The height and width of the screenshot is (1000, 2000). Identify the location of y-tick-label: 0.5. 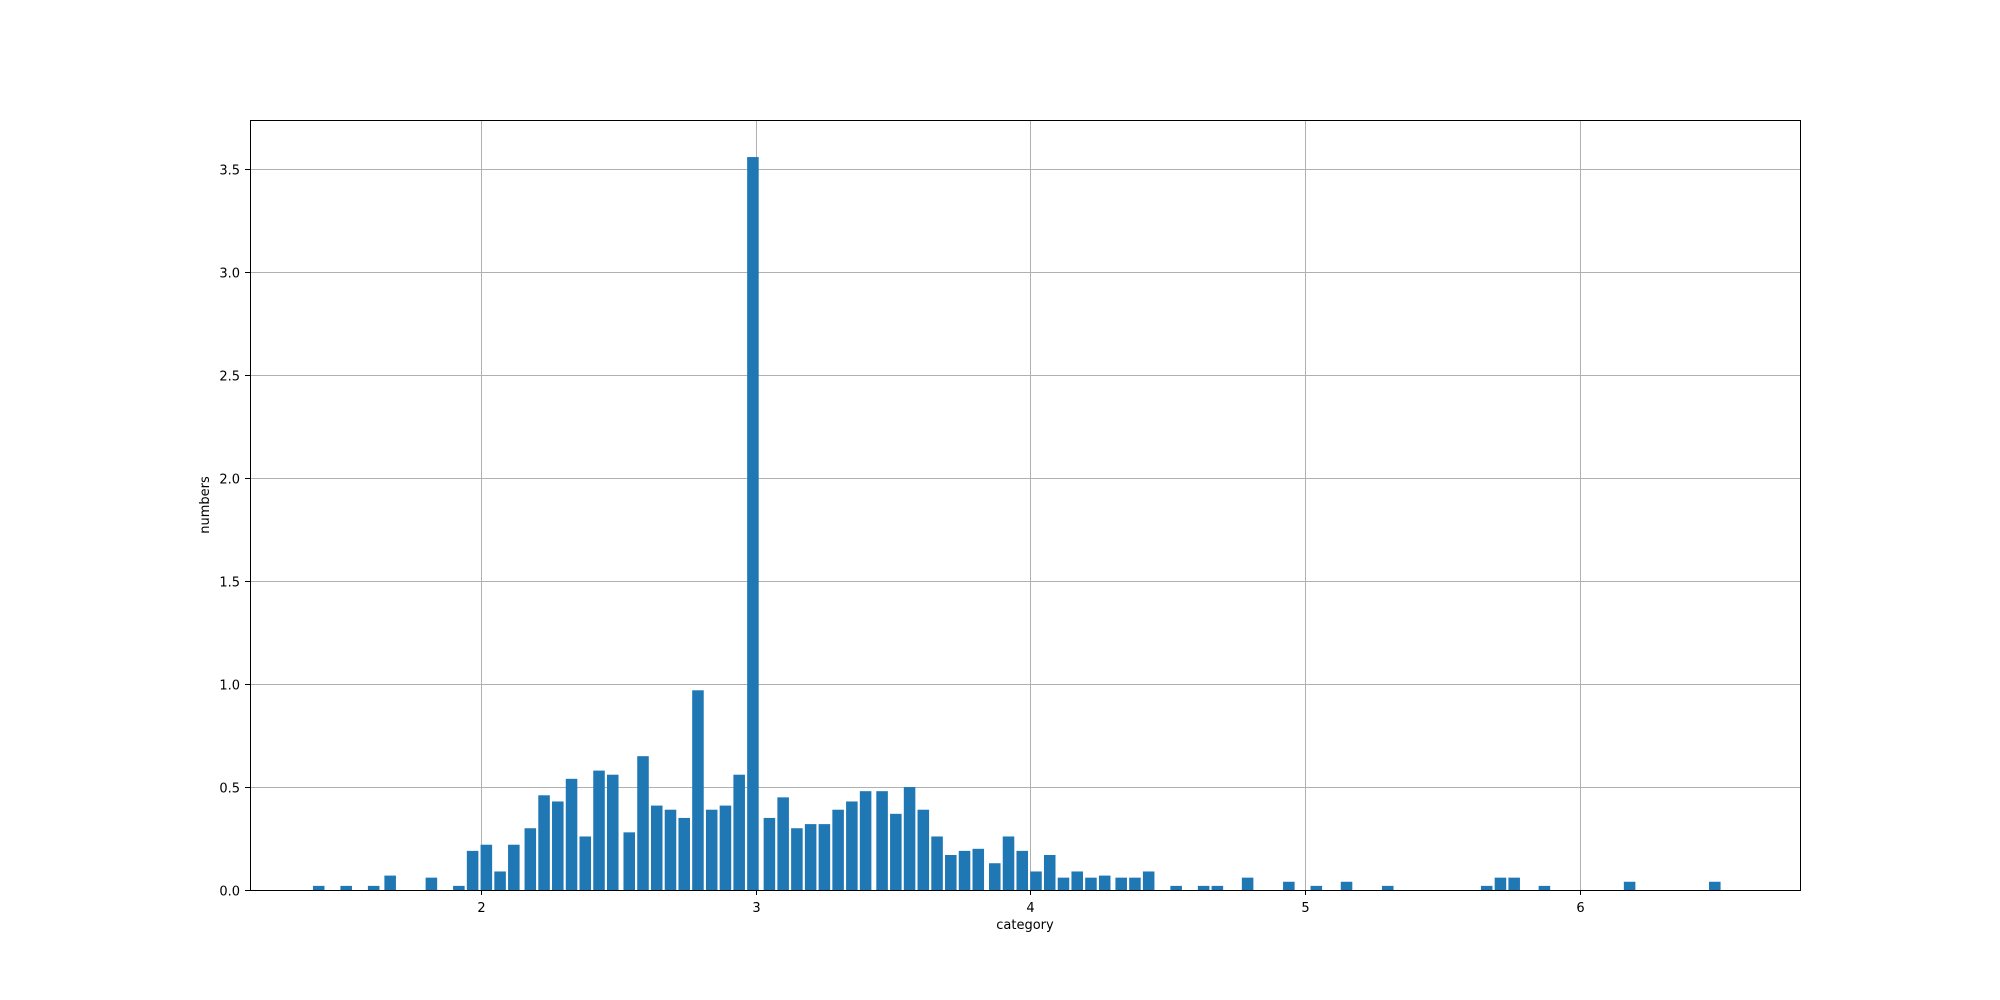
(229, 789).